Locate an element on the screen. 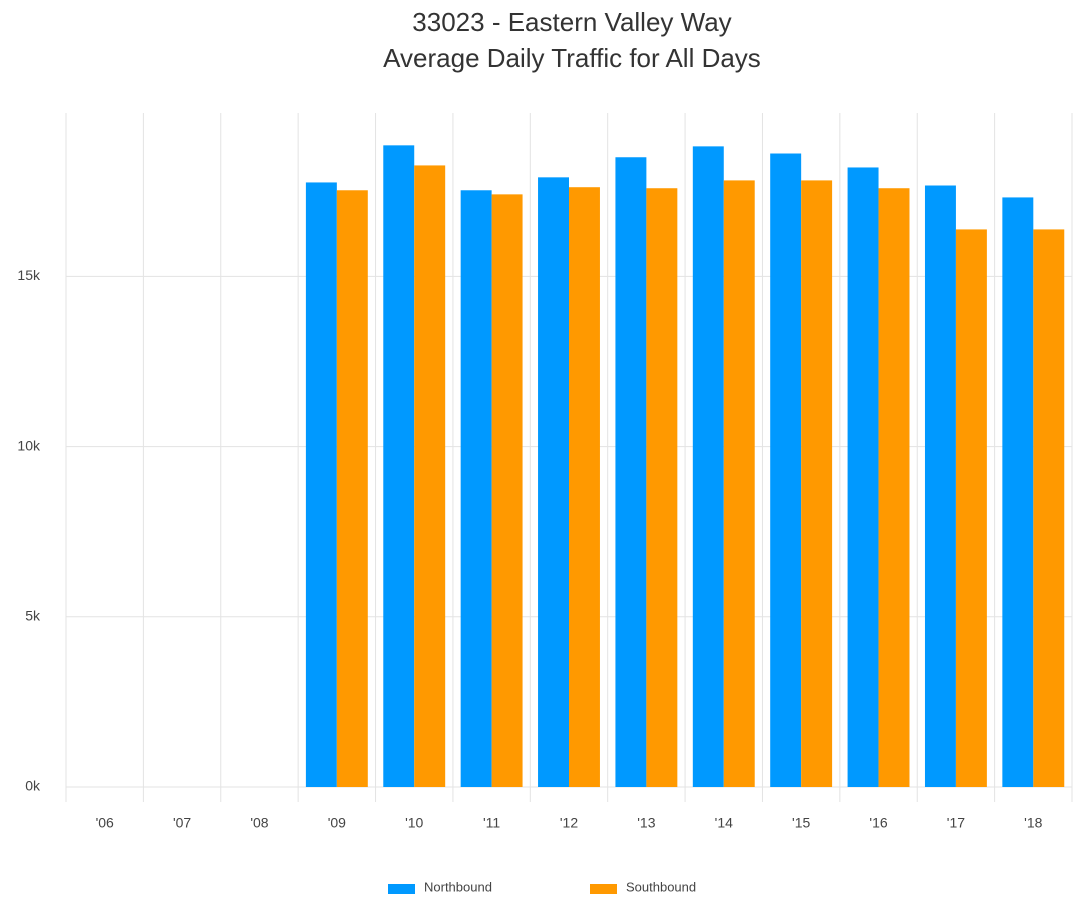 The height and width of the screenshot is (899, 1073). y-tick-label: 15k is located at coordinates (29, 275).